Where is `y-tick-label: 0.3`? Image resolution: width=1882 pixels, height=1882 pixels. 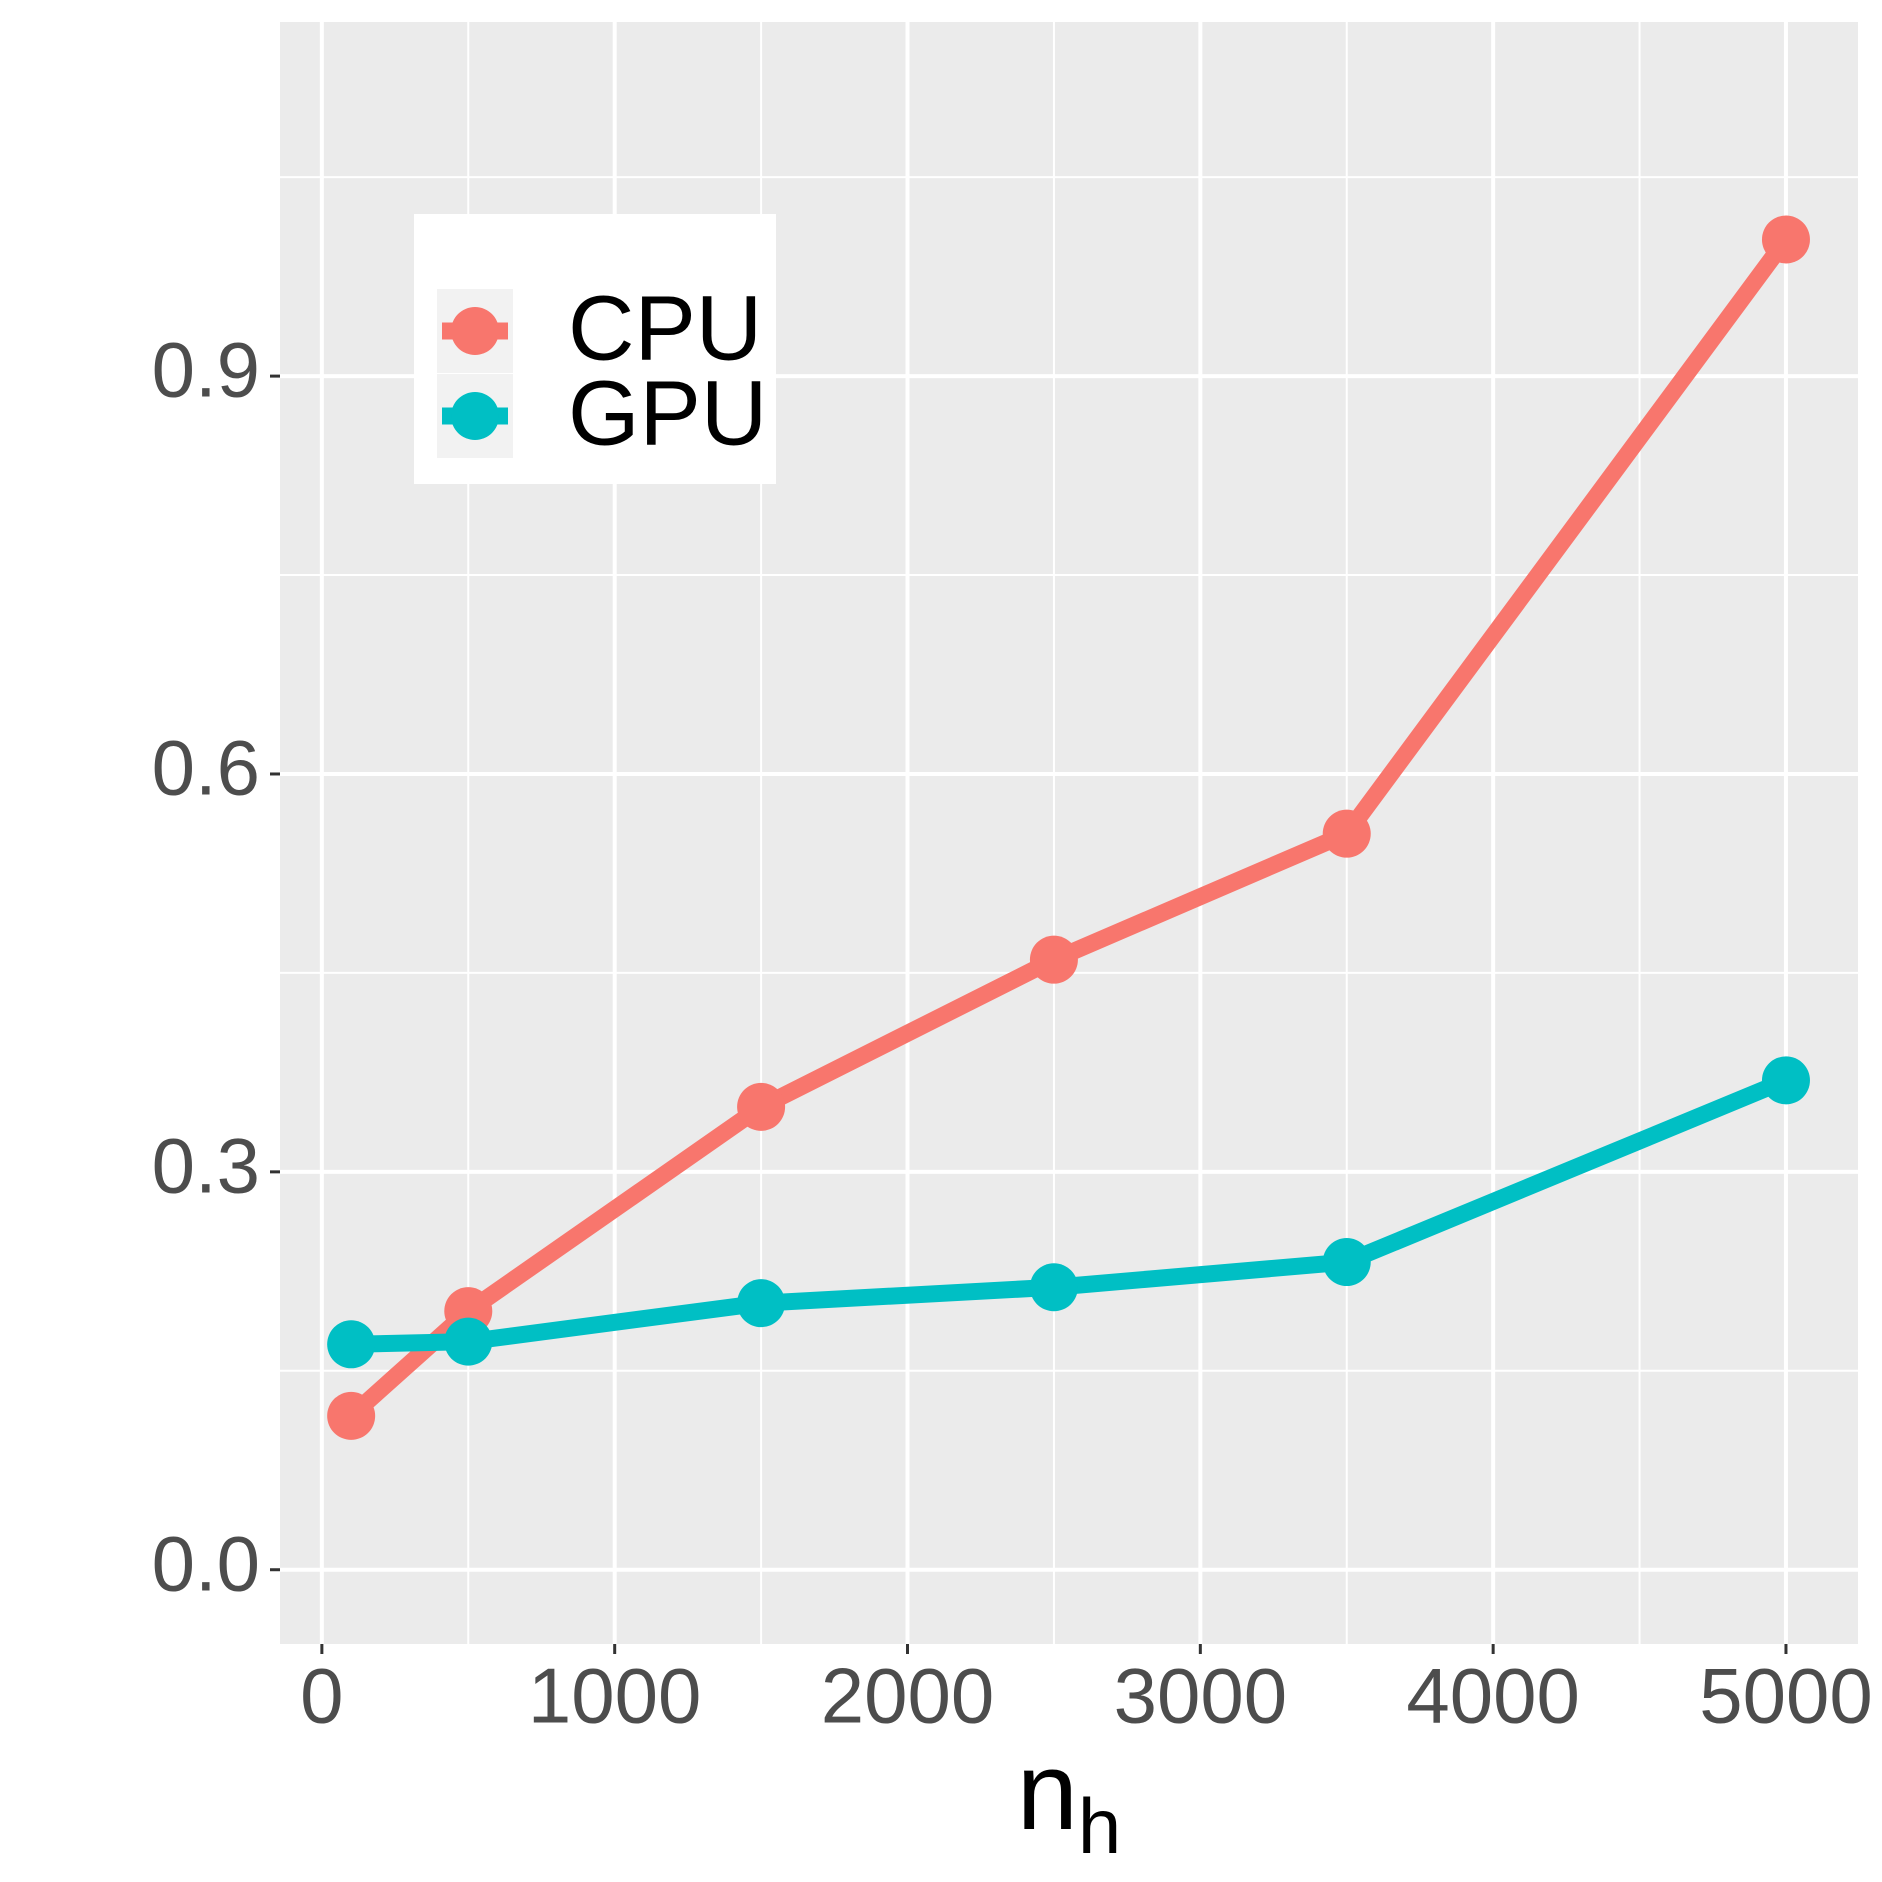 y-tick-label: 0.3 is located at coordinates (206, 1165).